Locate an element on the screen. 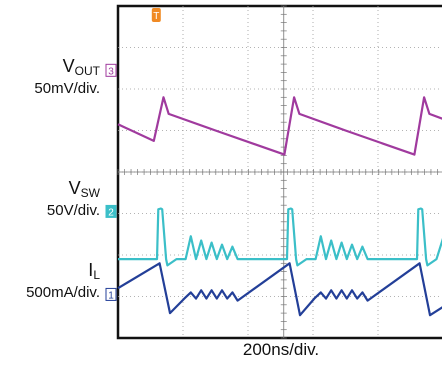 Image resolution: width=442 pixels, height=368 pixels. channel-1-marker-text: 1 is located at coordinates (111, 295).